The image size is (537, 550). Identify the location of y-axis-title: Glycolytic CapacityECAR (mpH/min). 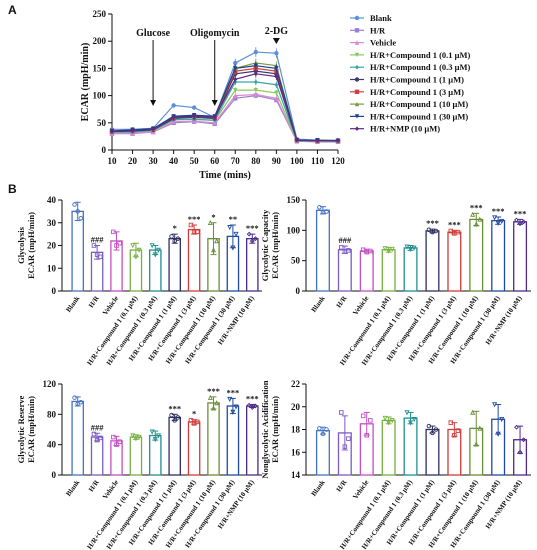
(270, 245).